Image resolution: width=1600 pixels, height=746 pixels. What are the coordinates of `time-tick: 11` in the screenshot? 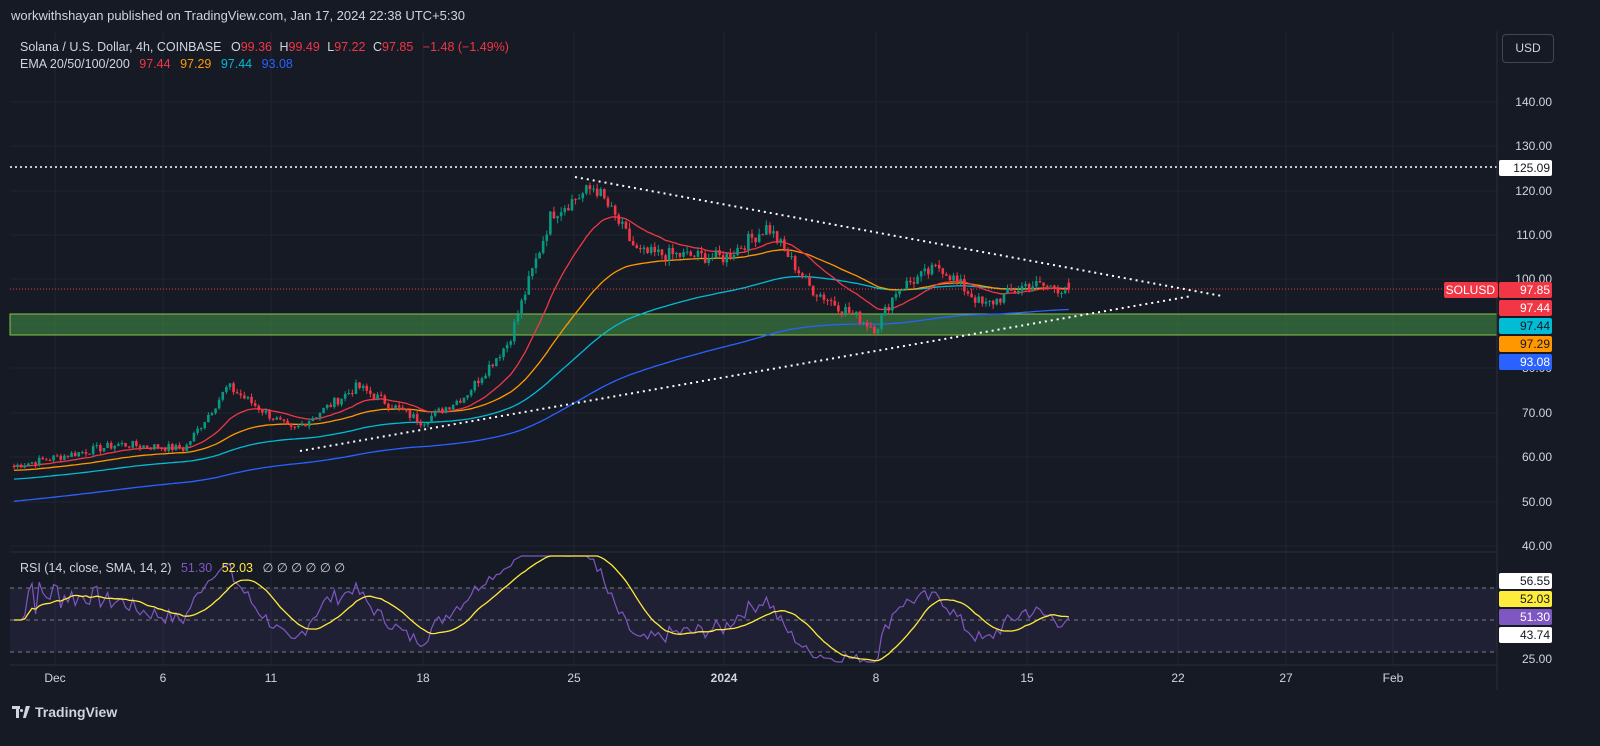 It's located at (271, 678).